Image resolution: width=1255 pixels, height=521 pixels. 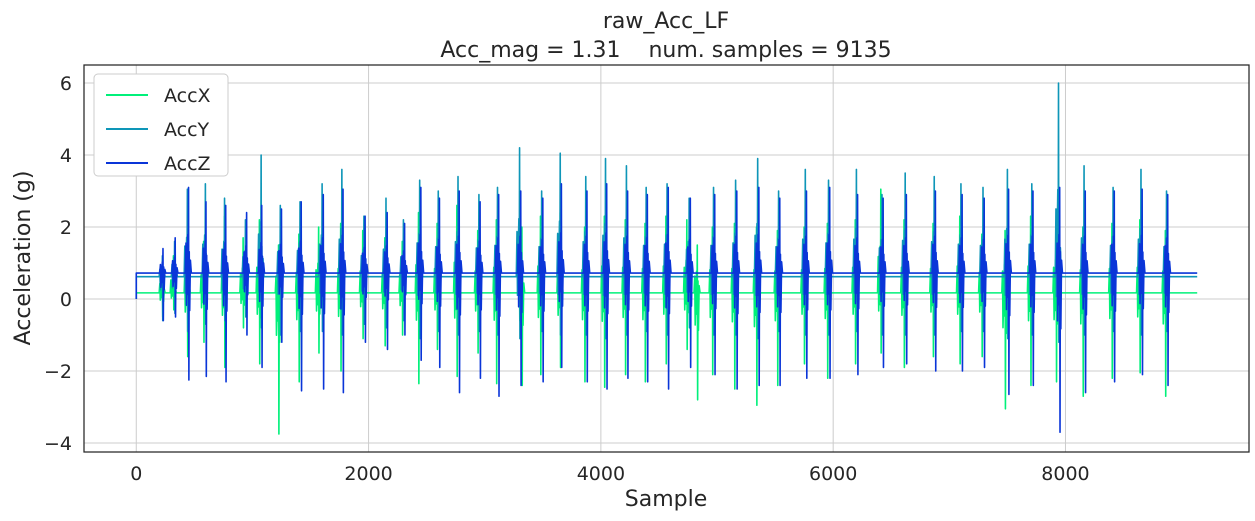 I want to click on chart-title: raw_Acc_LF, so click(x=666, y=21).